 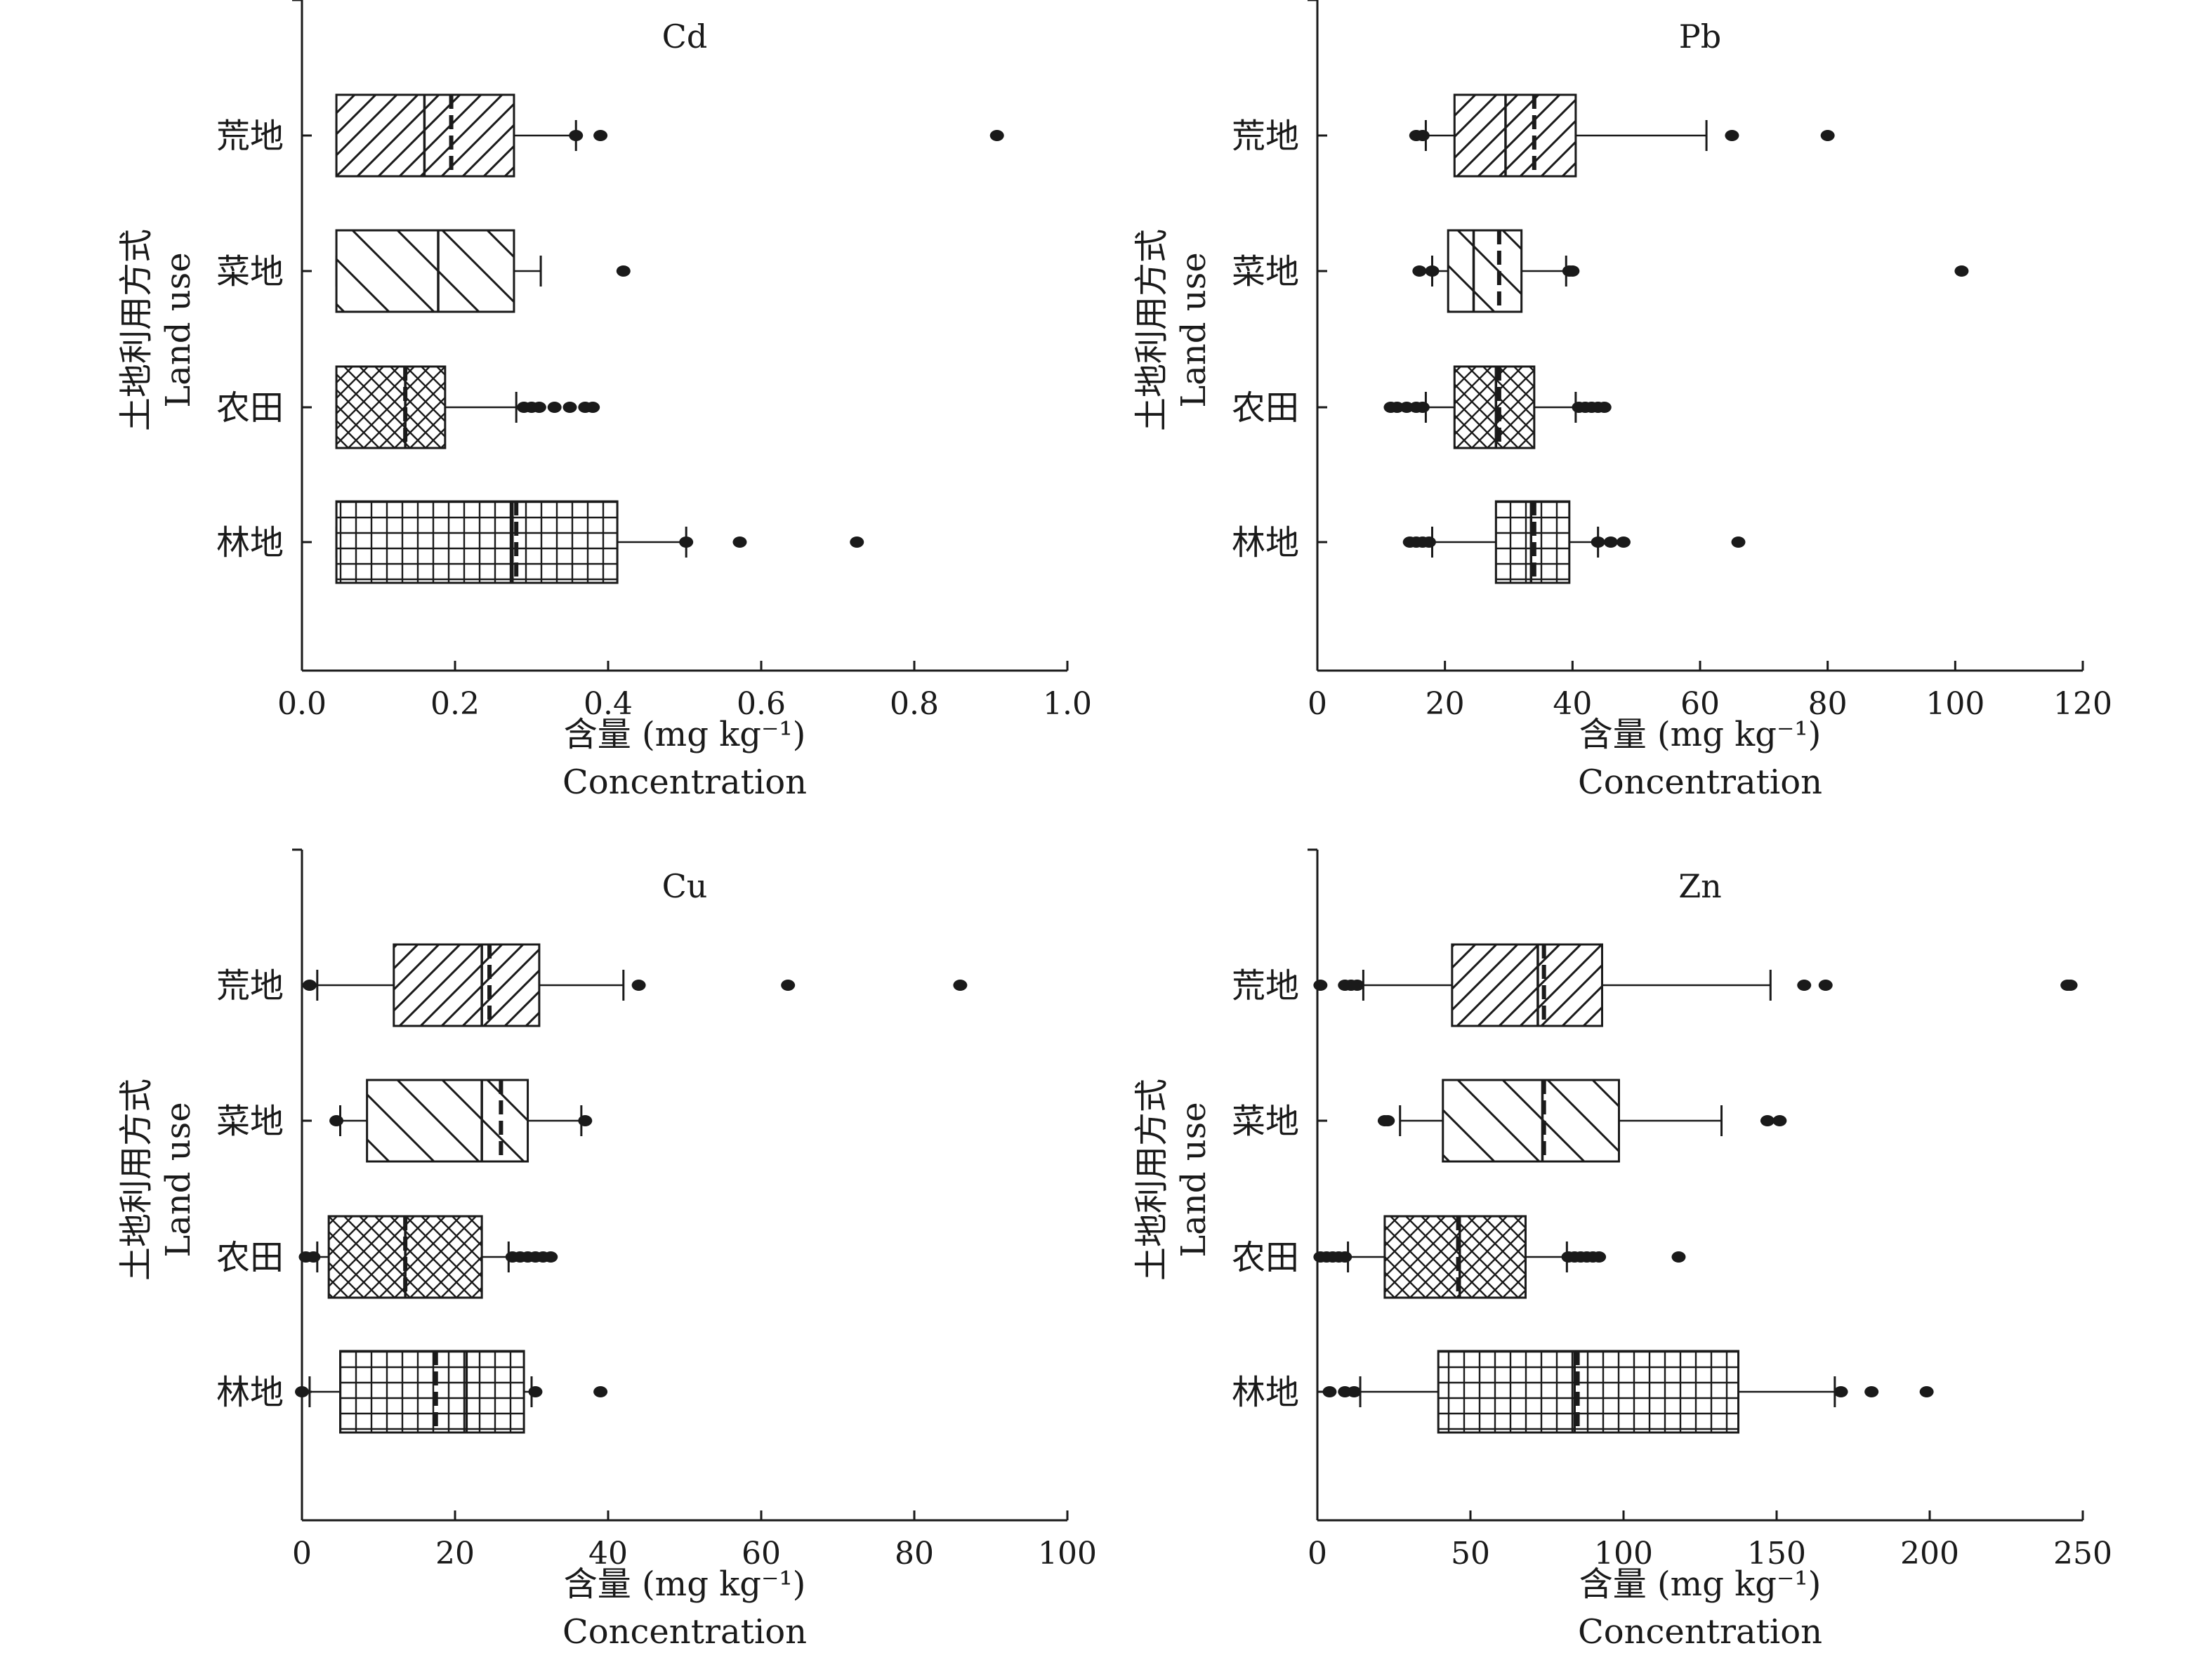 I want to click on y-tick-label: 荒地, so click(x=1265, y=986).